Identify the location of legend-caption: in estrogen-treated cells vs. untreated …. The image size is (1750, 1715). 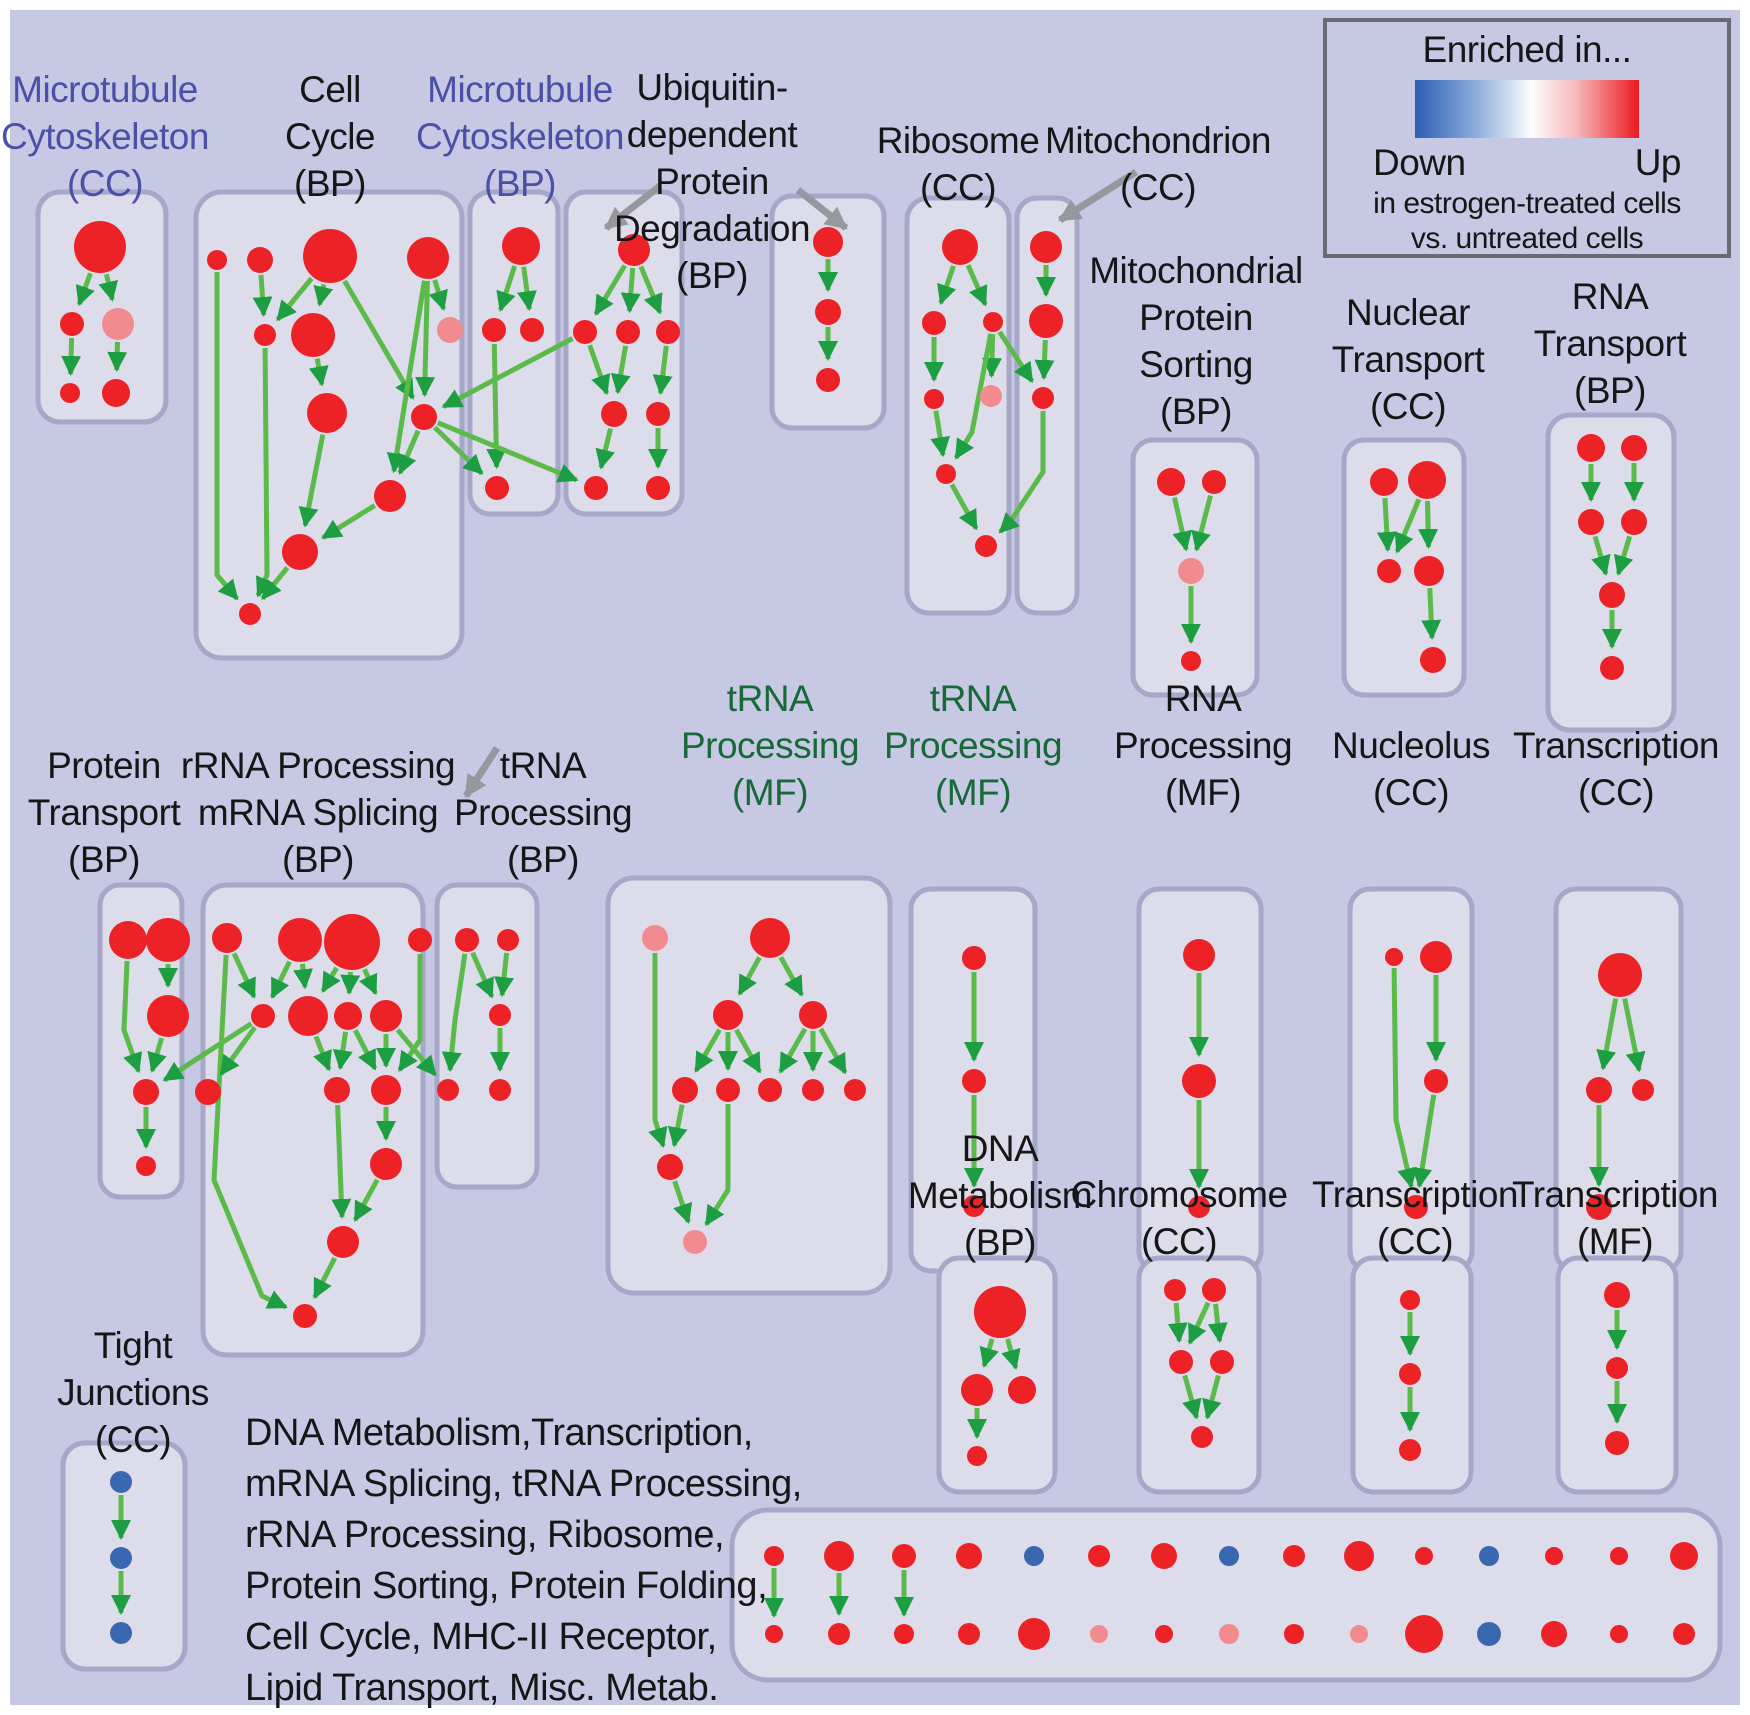
(1527, 221).